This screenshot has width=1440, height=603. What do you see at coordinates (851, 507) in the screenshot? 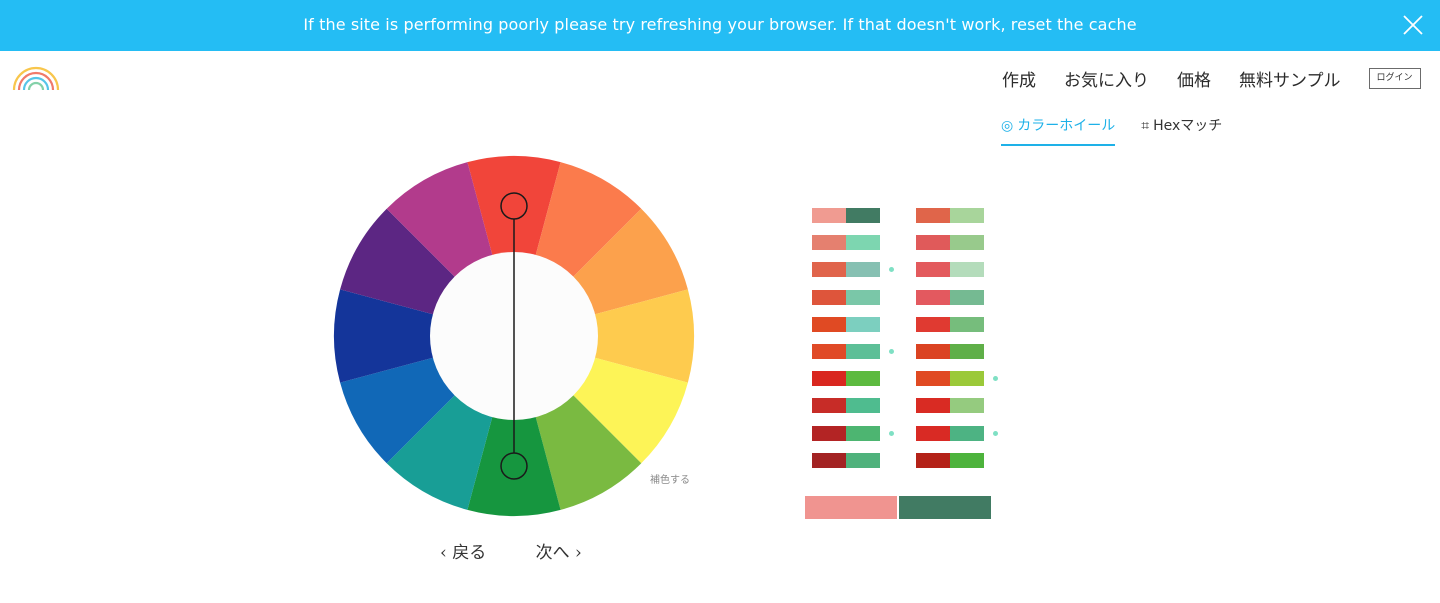
I see `selected-color-primary` at bounding box center [851, 507].